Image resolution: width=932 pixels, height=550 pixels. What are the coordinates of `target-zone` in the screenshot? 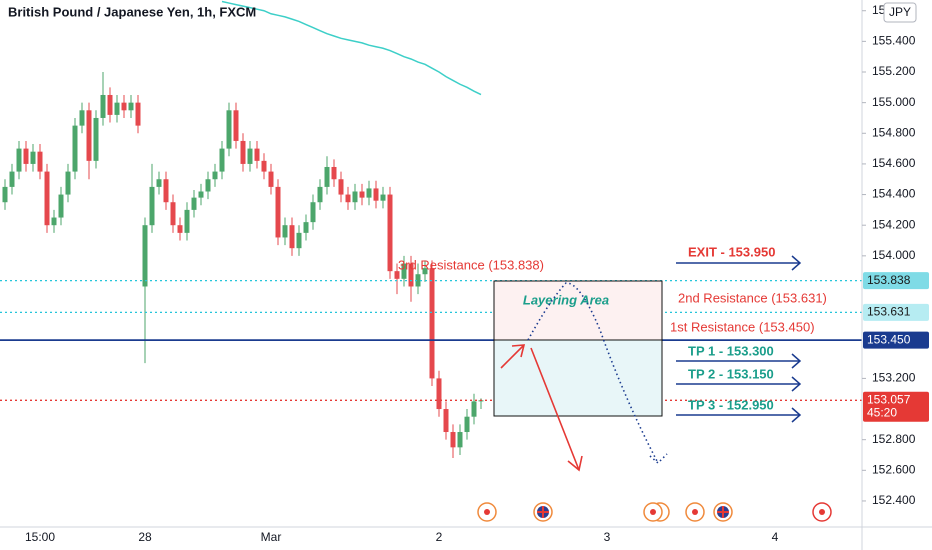 It's located at (578, 378).